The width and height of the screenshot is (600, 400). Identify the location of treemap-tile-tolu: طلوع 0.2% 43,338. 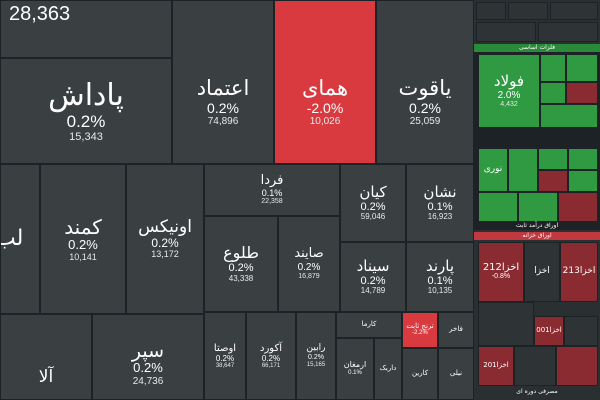
(241, 264).